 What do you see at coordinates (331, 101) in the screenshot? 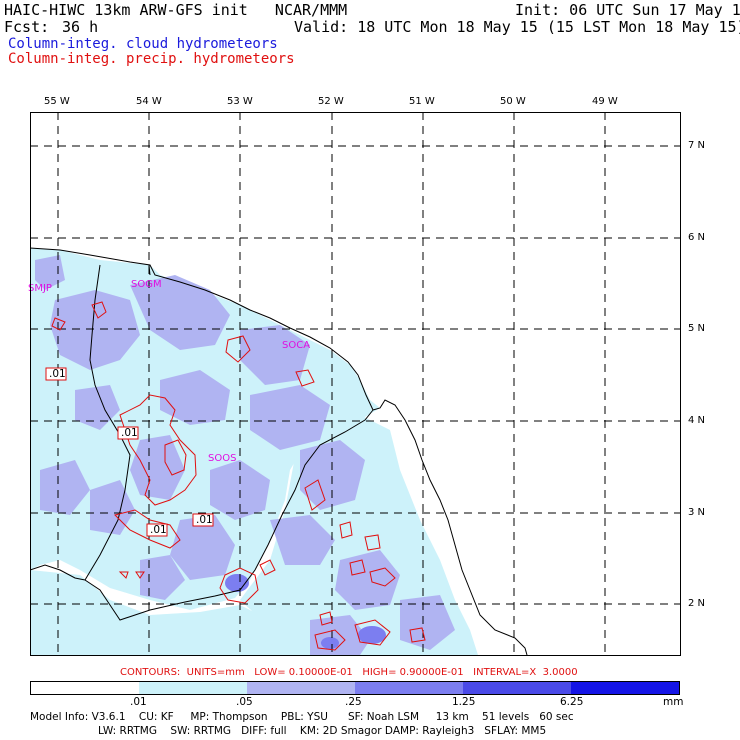
I see `lon-label: 52 W` at bounding box center [331, 101].